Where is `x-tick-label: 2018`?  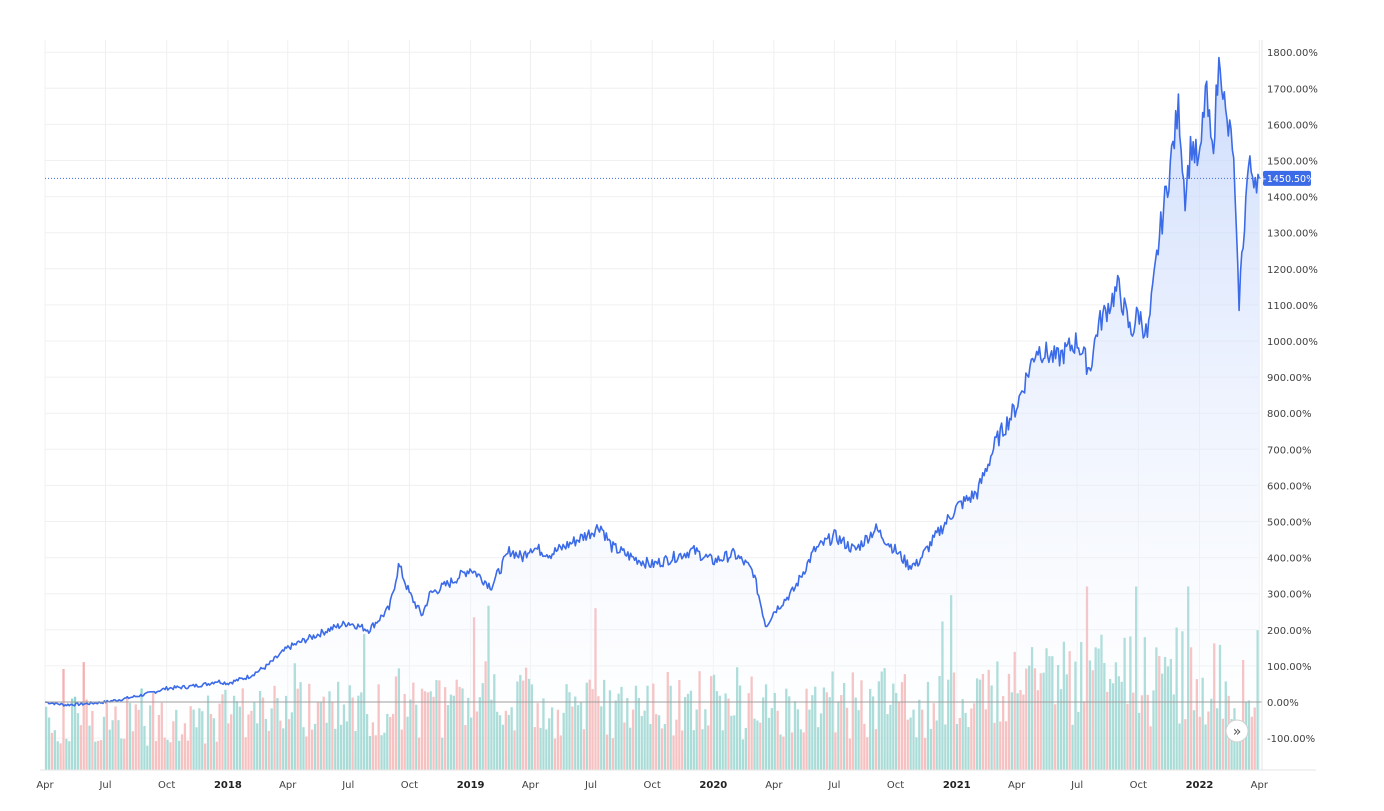 x-tick-label: 2018 is located at coordinates (228, 785).